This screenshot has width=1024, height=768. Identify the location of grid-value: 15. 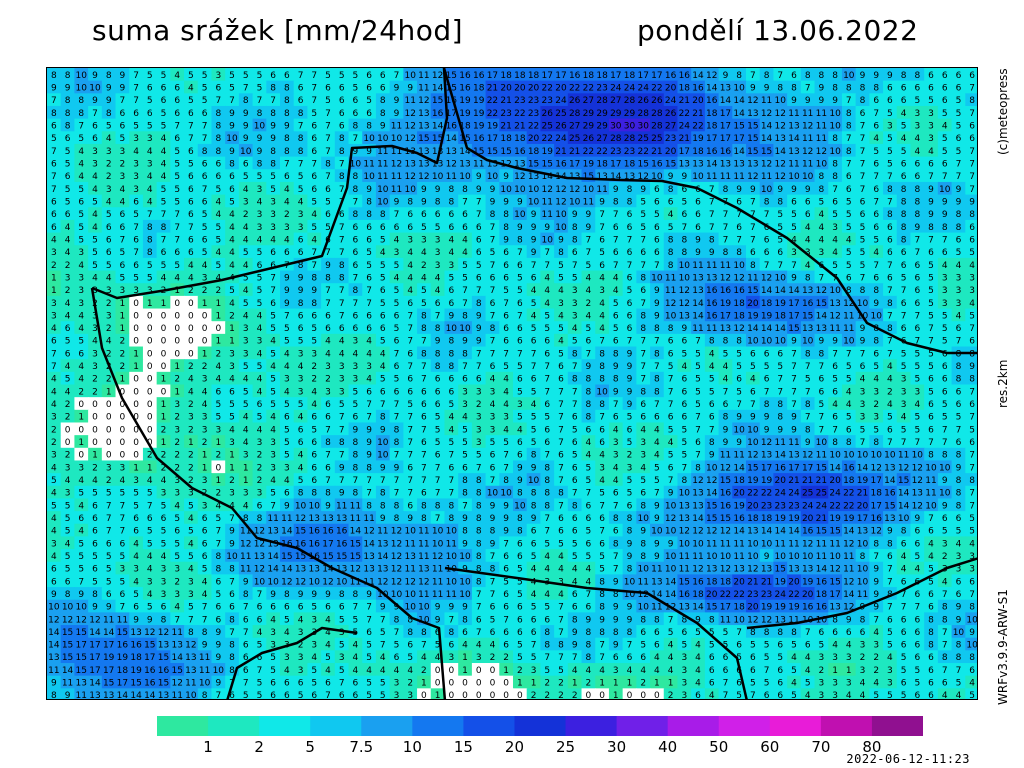
(492, 152).